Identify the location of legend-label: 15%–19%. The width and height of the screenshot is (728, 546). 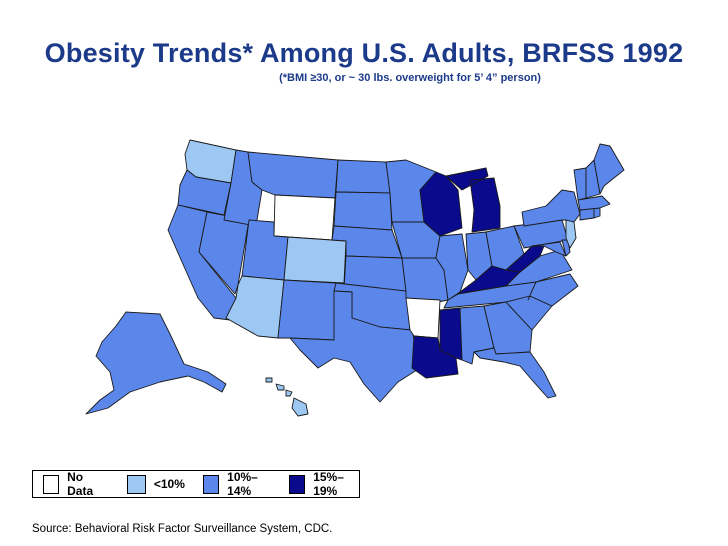
(328, 484).